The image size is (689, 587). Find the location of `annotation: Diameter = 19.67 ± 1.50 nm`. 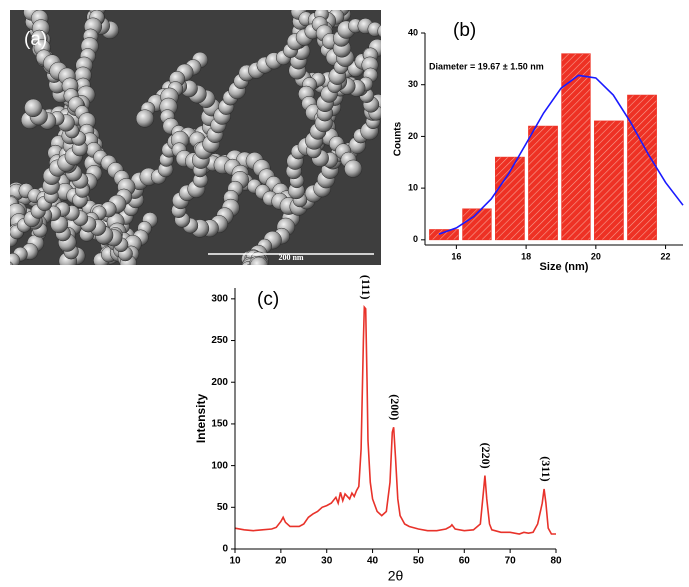

annotation: Diameter = 19.67 ± 1.50 nm is located at coordinates (486, 66).